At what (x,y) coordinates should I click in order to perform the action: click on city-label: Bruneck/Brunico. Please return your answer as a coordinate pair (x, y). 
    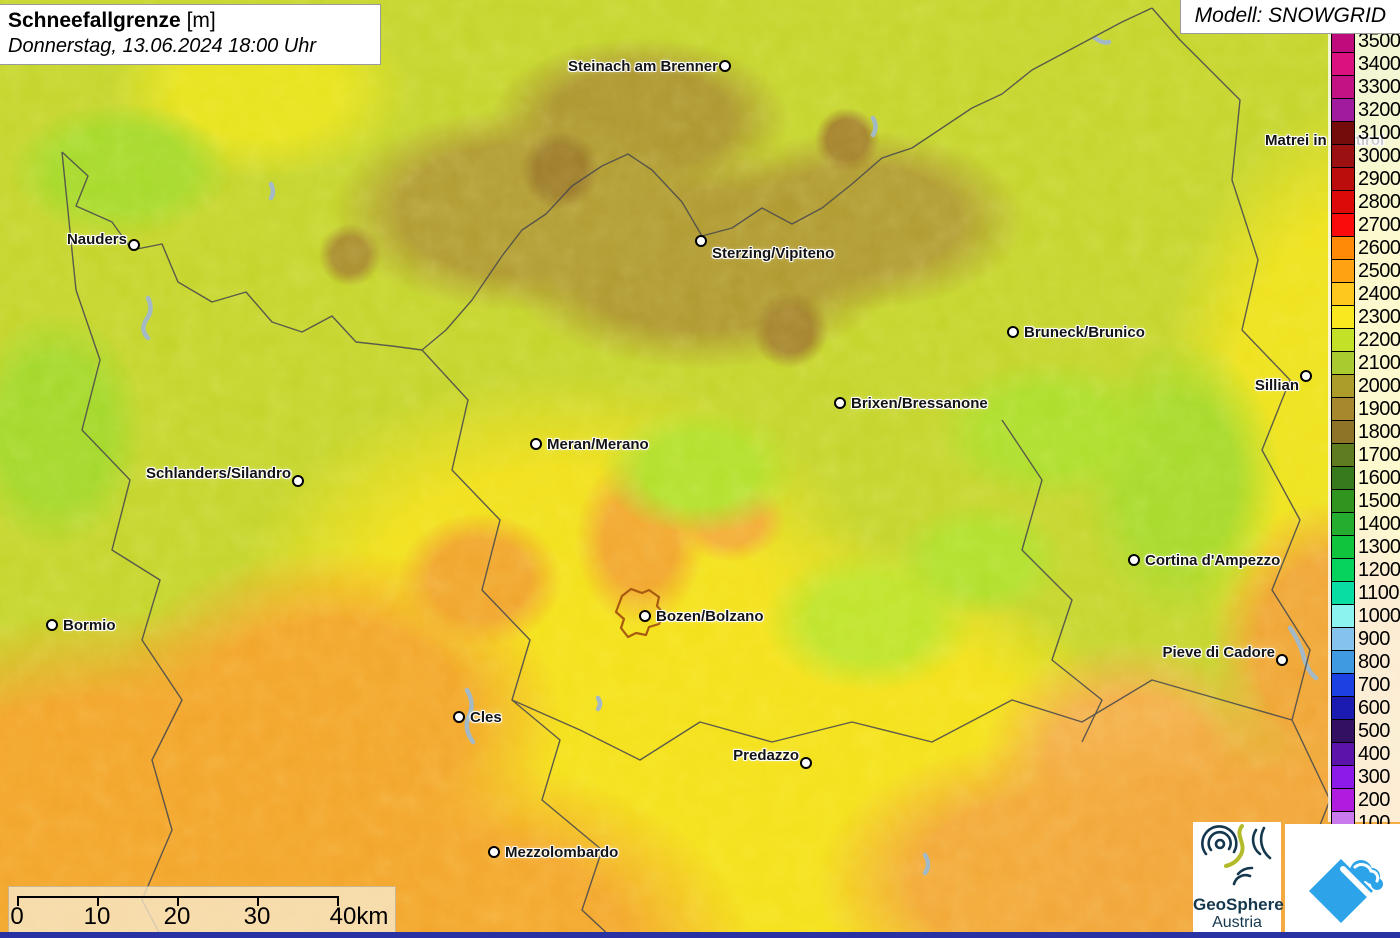
    Looking at the image, I should click on (1084, 332).